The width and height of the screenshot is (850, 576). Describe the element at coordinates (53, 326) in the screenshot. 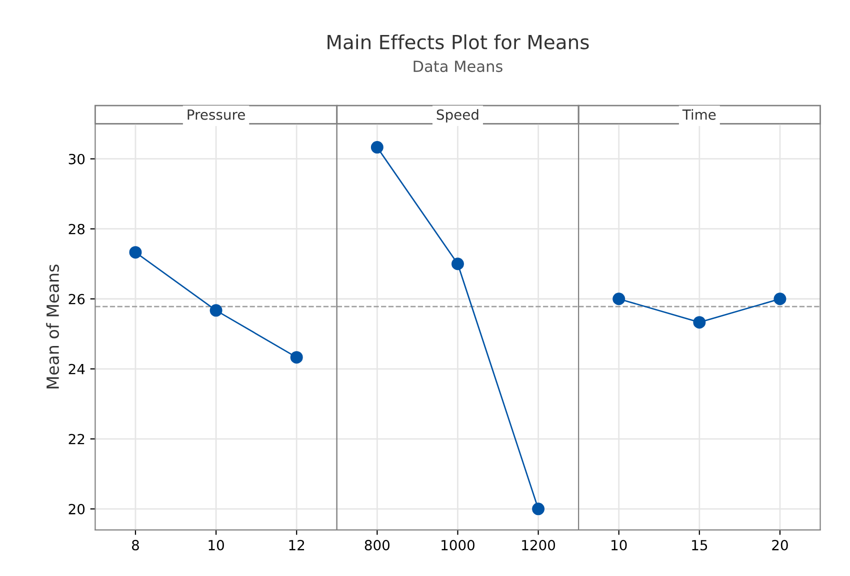

I see `y-axis-title: Mean of Means` at that location.